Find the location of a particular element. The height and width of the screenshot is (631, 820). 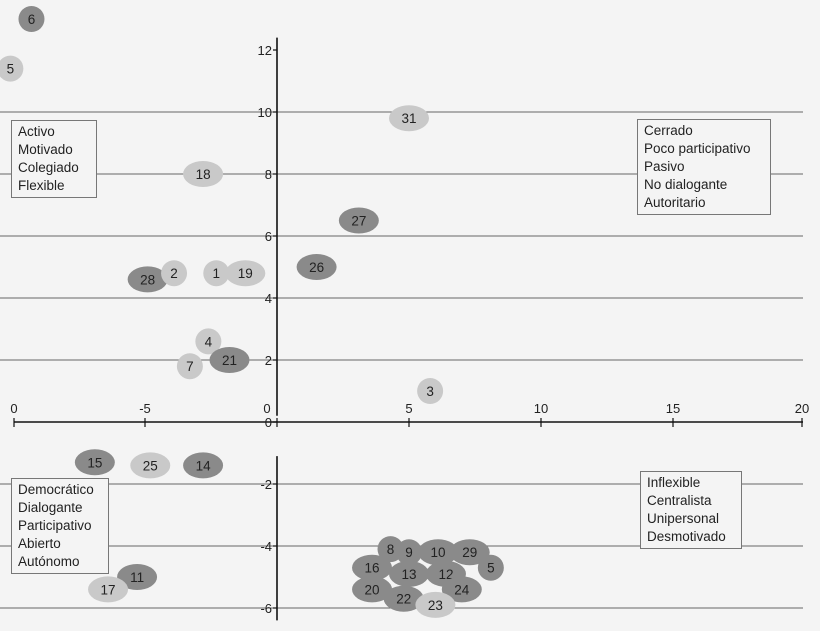

y-tick-label: -2 is located at coordinates (266, 484).